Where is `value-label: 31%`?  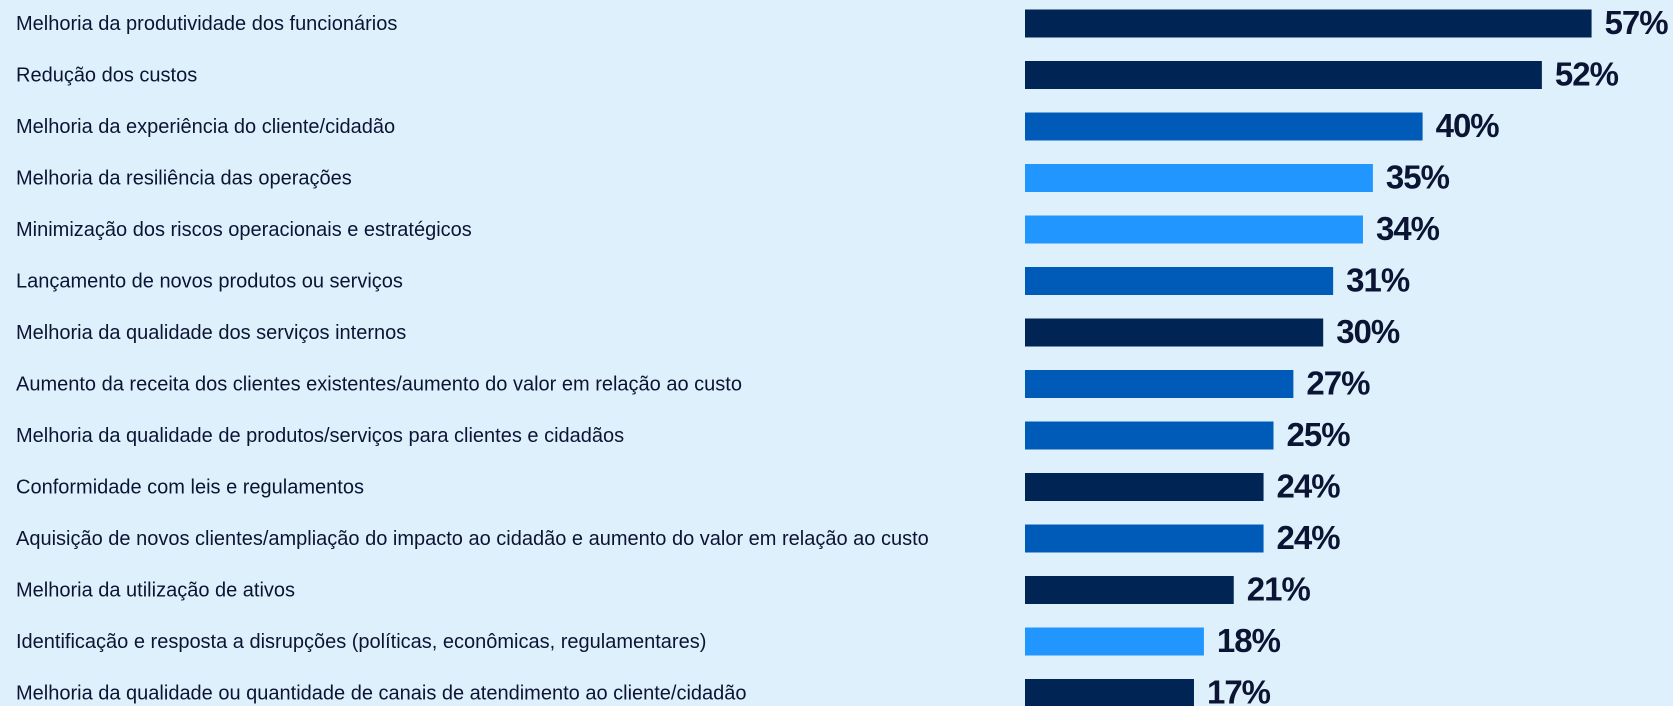 value-label: 31% is located at coordinates (1378, 280).